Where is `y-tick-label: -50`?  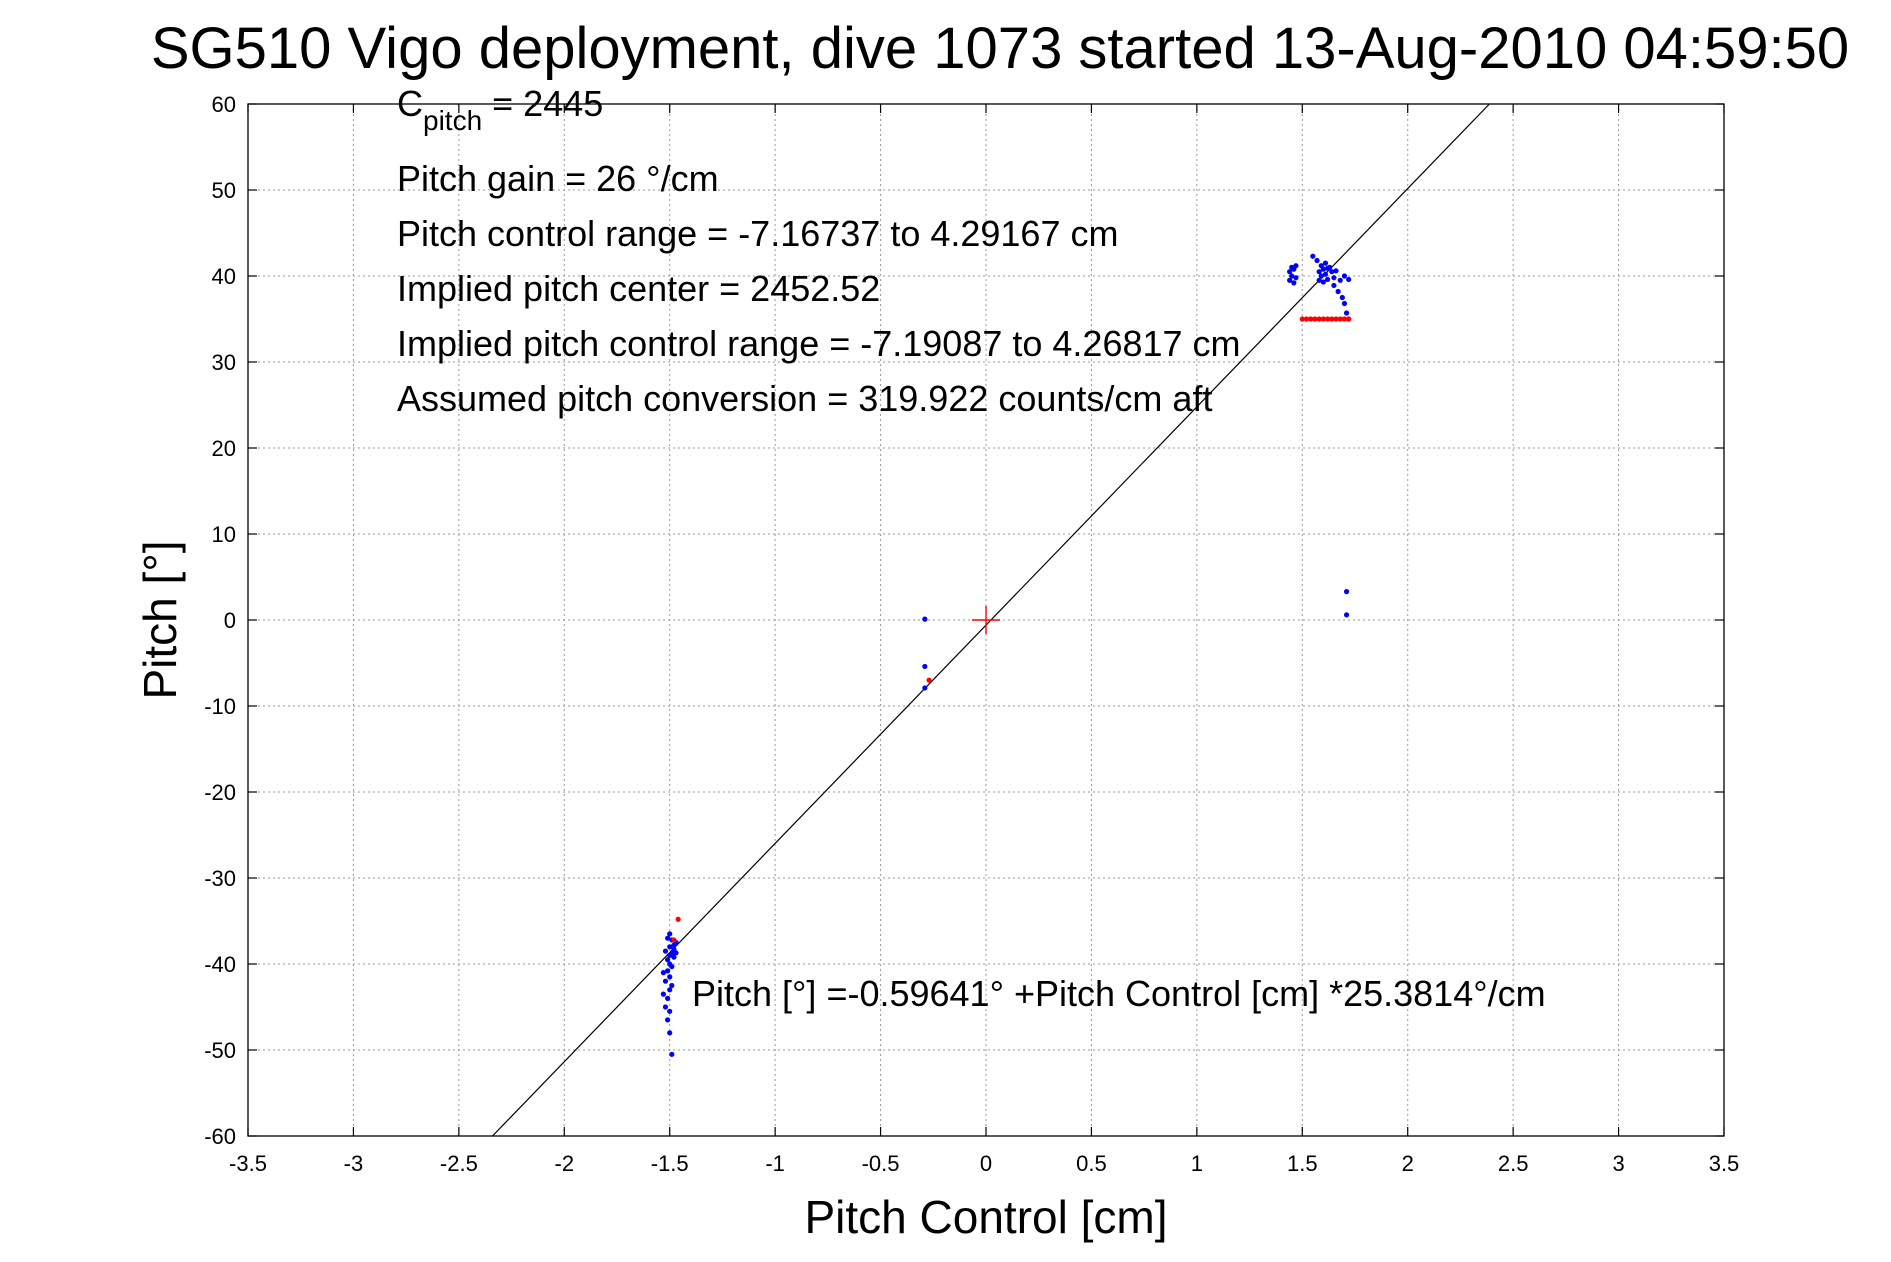
y-tick-label: -50 is located at coordinates (220, 1050).